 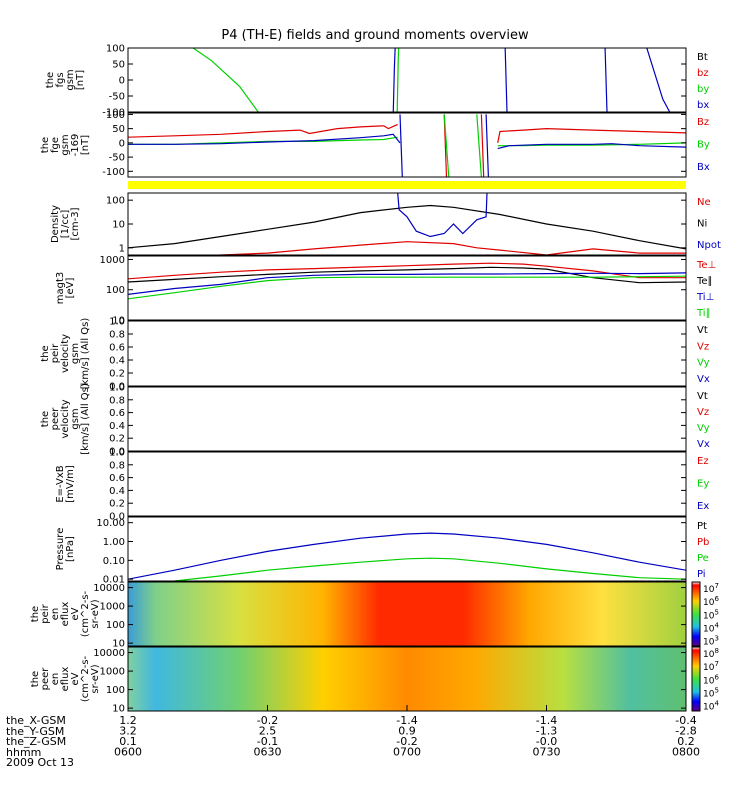 I want to click on heatmap-fill, so click(x=407, y=679).